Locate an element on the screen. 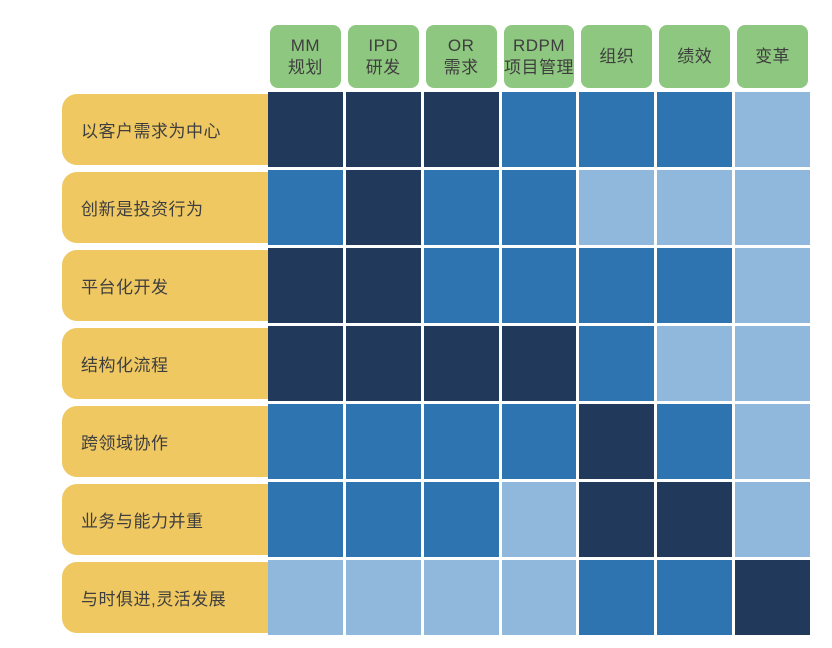 The width and height of the screenshot is (832, 648). row-header: 业务与能力并重 is located at coordinates (165, 519).